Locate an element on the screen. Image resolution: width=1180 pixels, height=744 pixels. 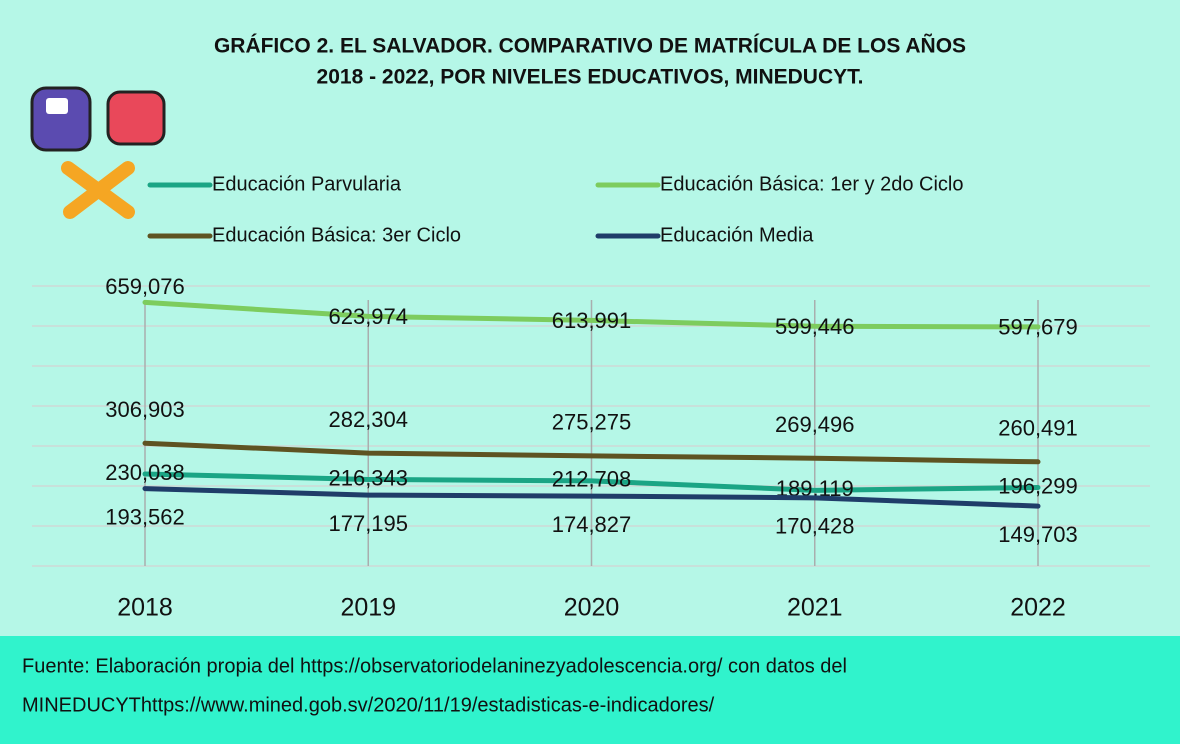
data-label: 170,428 is located at coordinates (815, 526).